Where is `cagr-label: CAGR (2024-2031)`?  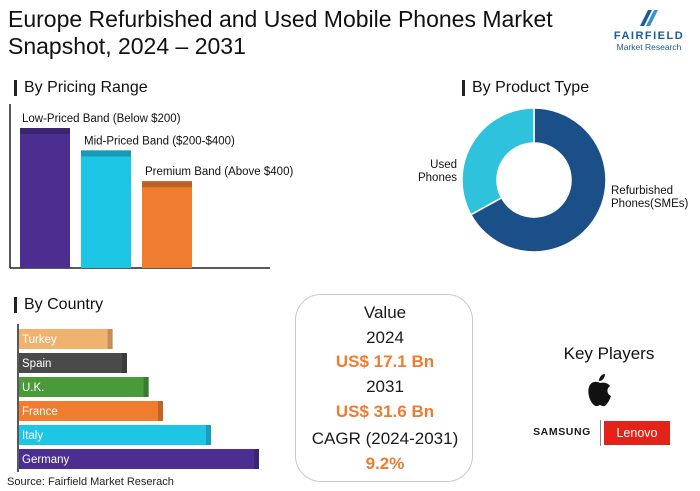
cagr-label: CAGR (2024-2031) is located at coordinates (385, 438).